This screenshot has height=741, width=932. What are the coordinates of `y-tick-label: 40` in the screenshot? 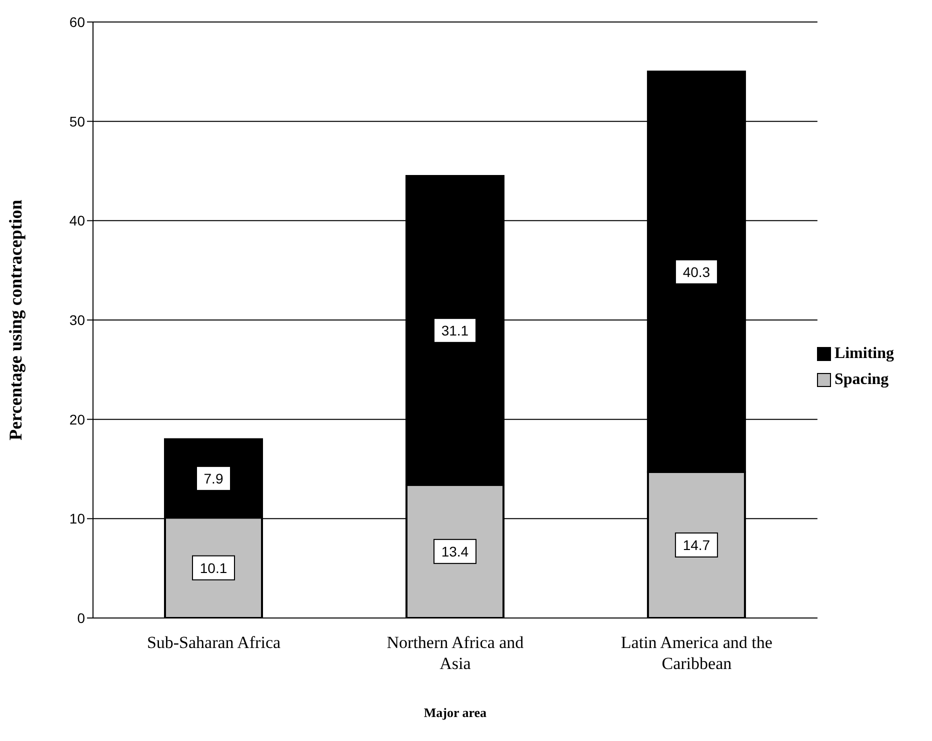 It's located at (77, 220).